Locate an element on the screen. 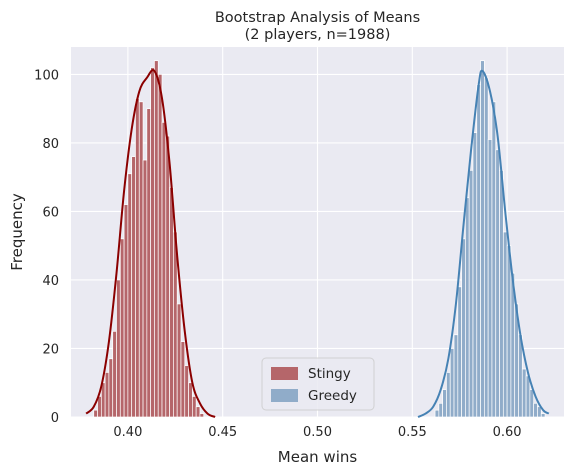 The width and height of the screenshot is (575, 475). x-tick-label: 0.55 is located at coordinates (412, 432).